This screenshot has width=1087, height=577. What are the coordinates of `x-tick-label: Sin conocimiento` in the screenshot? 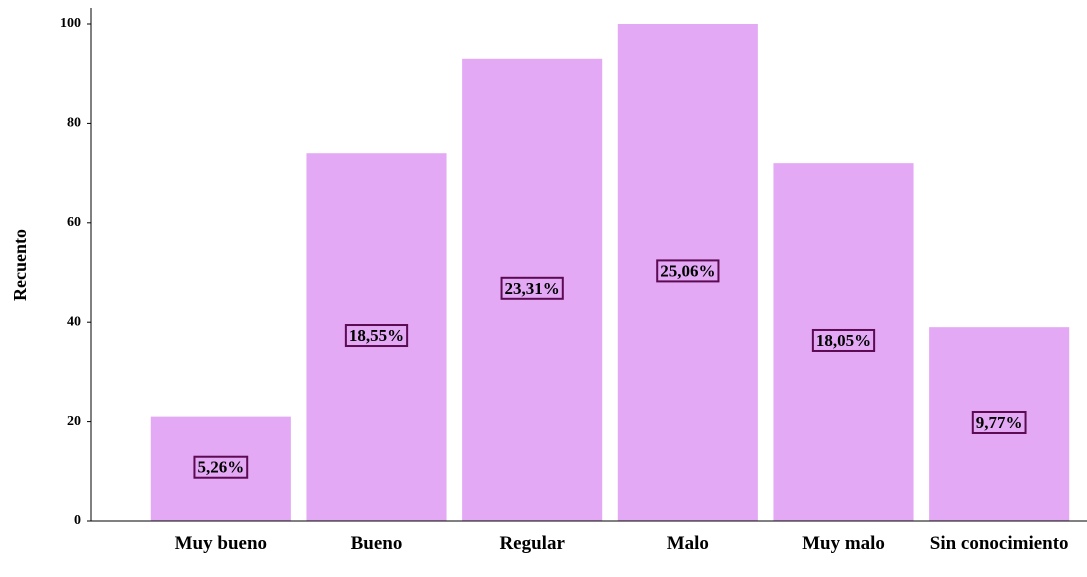 It's located at (999, 543).